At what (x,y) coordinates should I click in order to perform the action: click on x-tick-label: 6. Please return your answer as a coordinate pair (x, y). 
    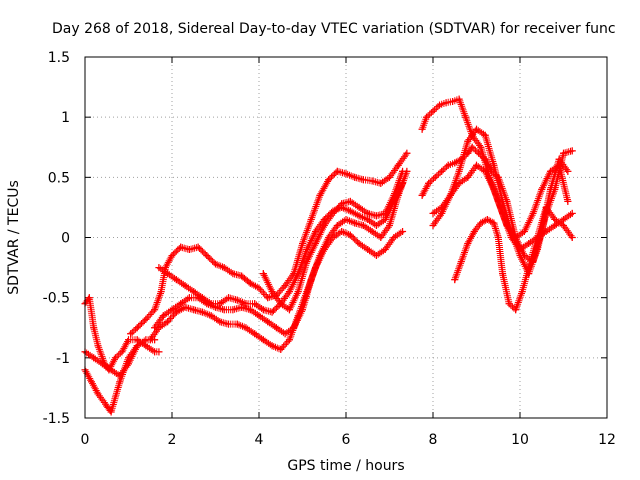
    Looking at the image, I should click on (346, 440).